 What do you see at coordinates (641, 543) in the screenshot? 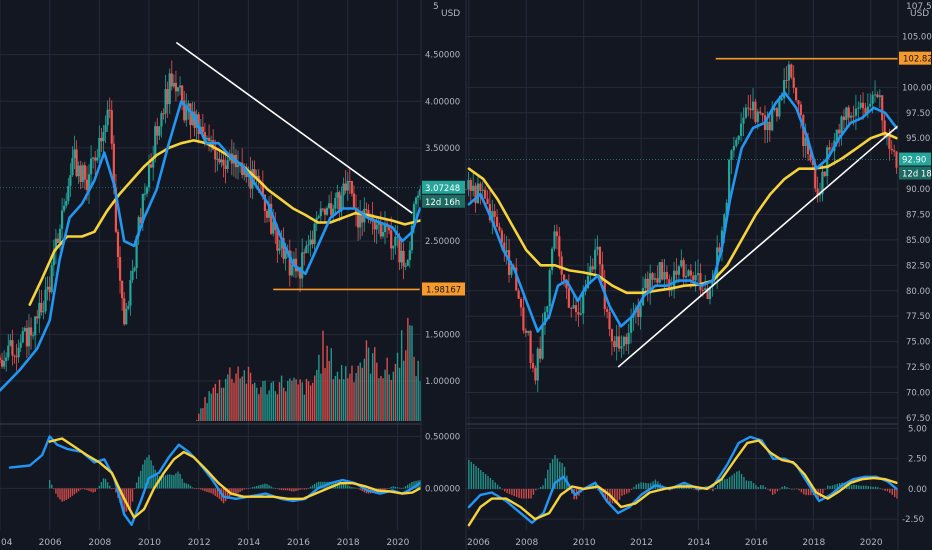
I see `time-tick-label: 2012` at bounding box center [641, 543].